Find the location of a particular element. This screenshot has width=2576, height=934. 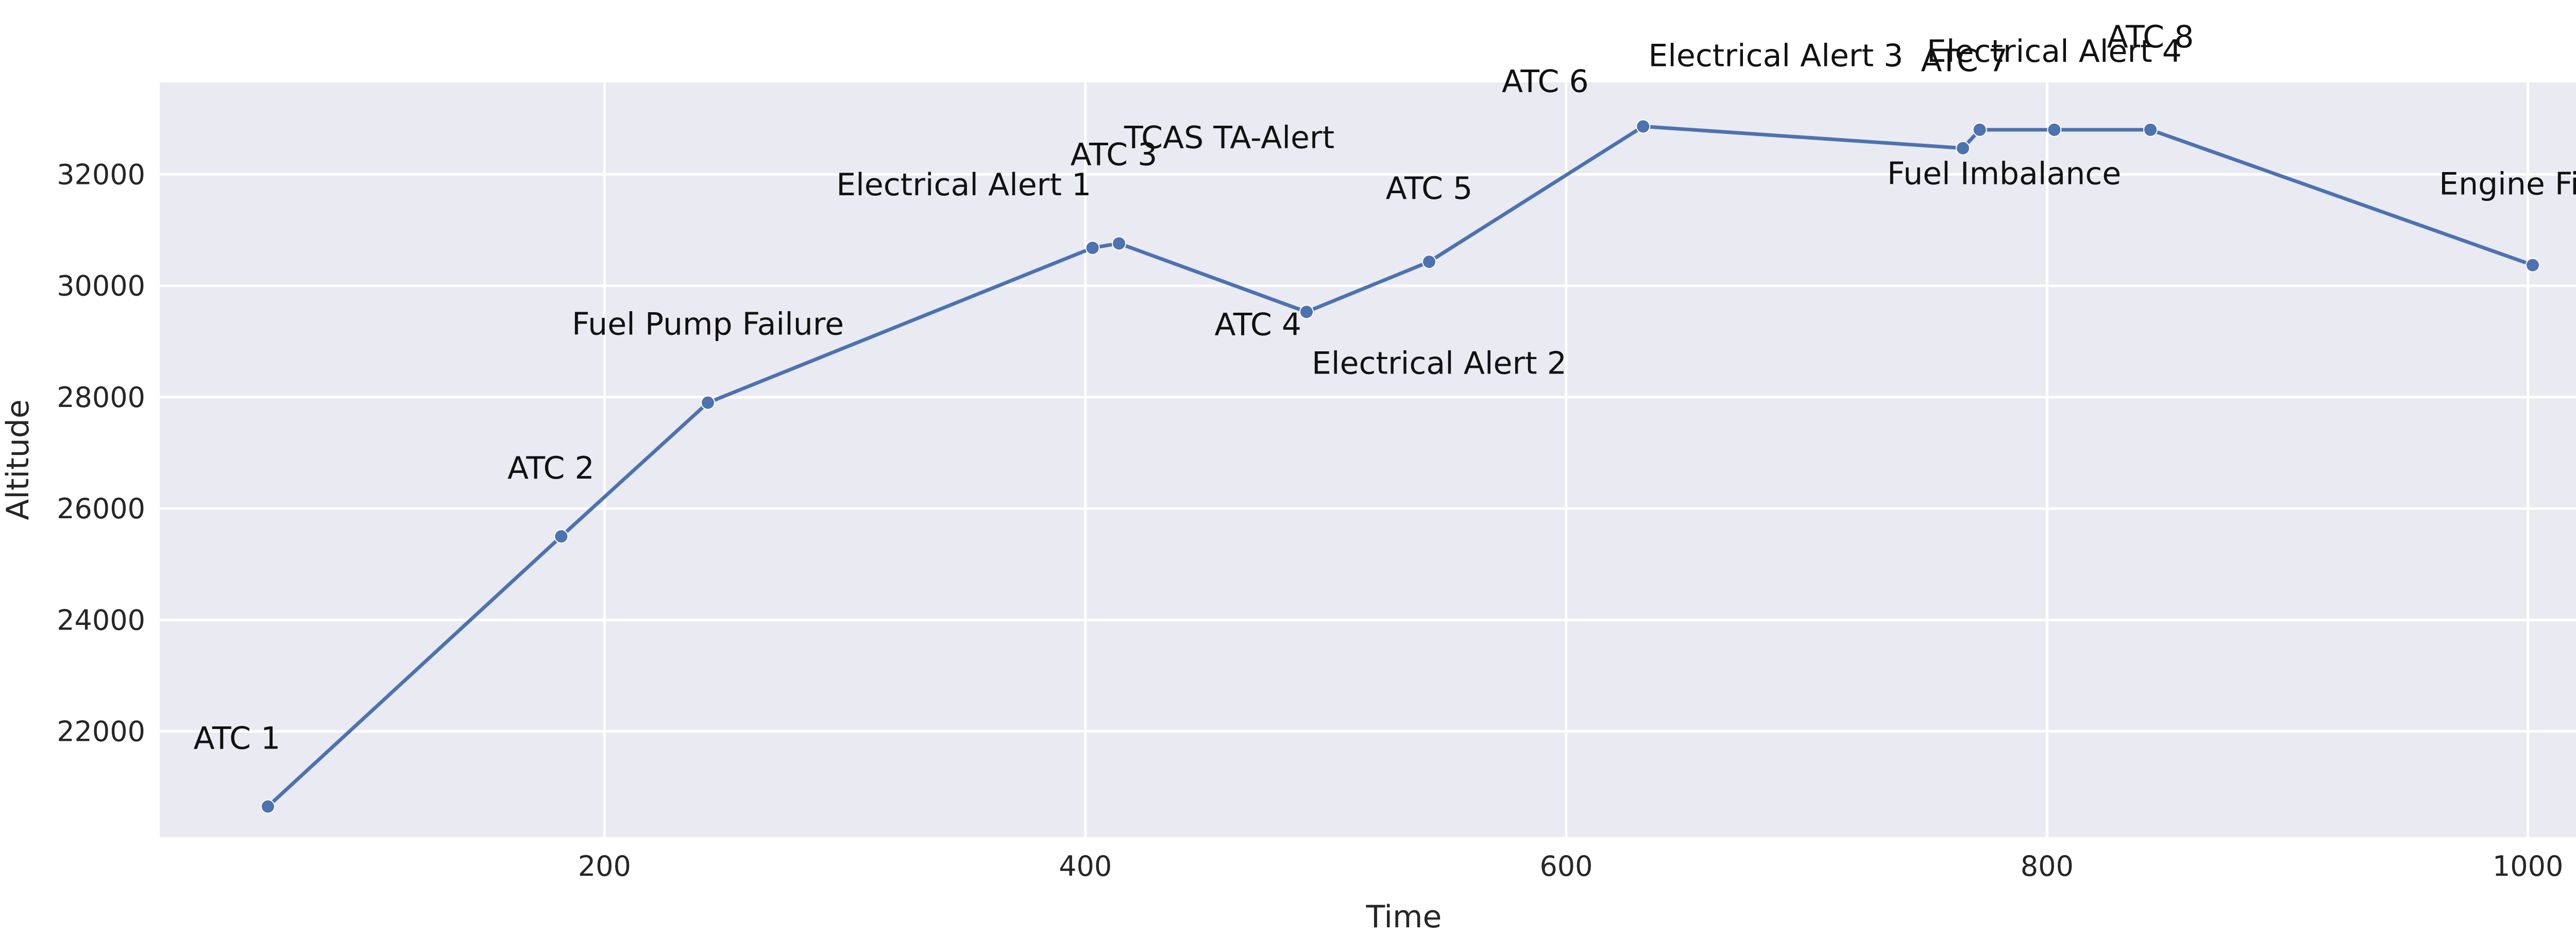

annotation-2: ATC 2 is located at coordinates (551, 468).